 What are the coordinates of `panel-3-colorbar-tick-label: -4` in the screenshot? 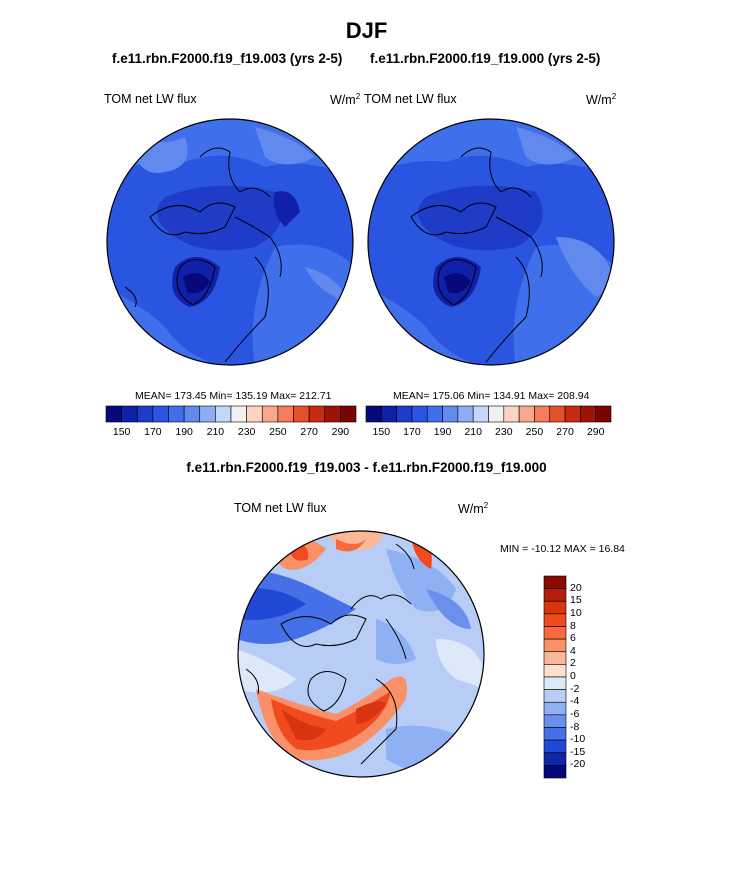 It's located at (575, 701).